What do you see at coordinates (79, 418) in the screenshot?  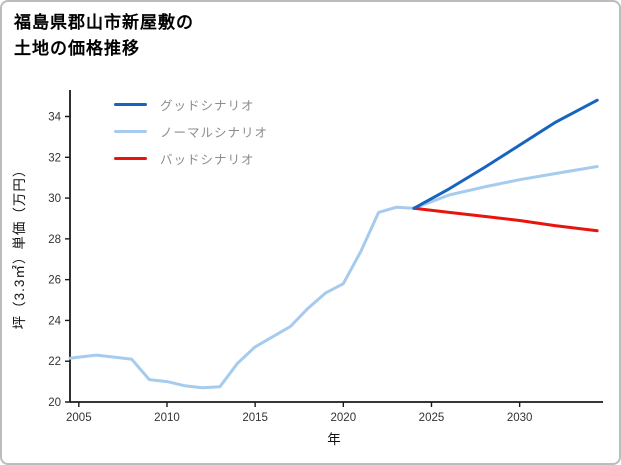 I see `x-tick-label: 2005` at bounding box center [79, 418].